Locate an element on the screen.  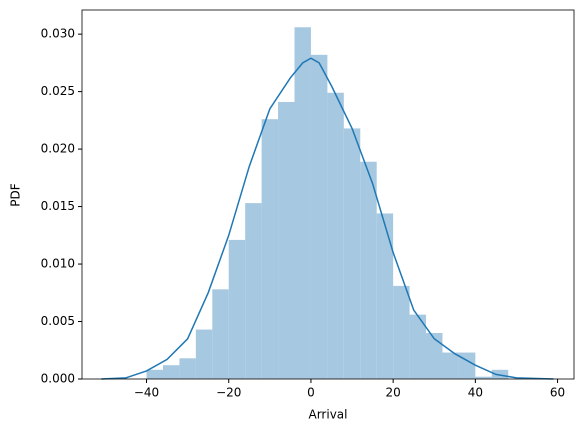
y-tick-label: 0.015 is located at coordinates (58, 206).